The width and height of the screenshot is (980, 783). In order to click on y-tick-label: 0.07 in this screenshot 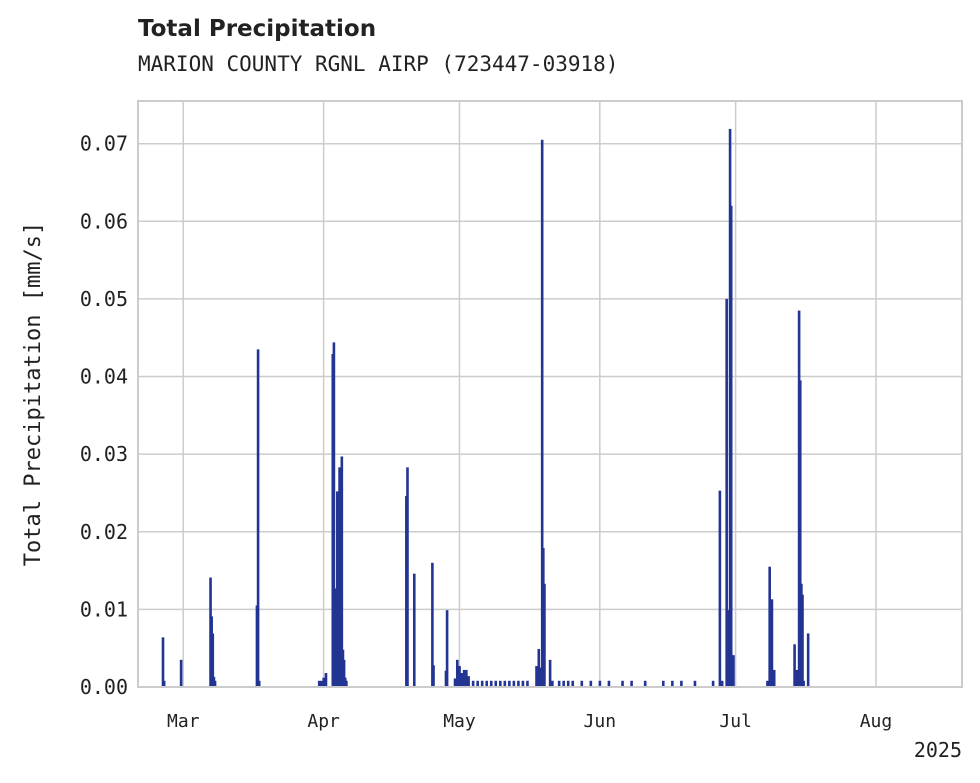, I will do `click(104, 144)`.